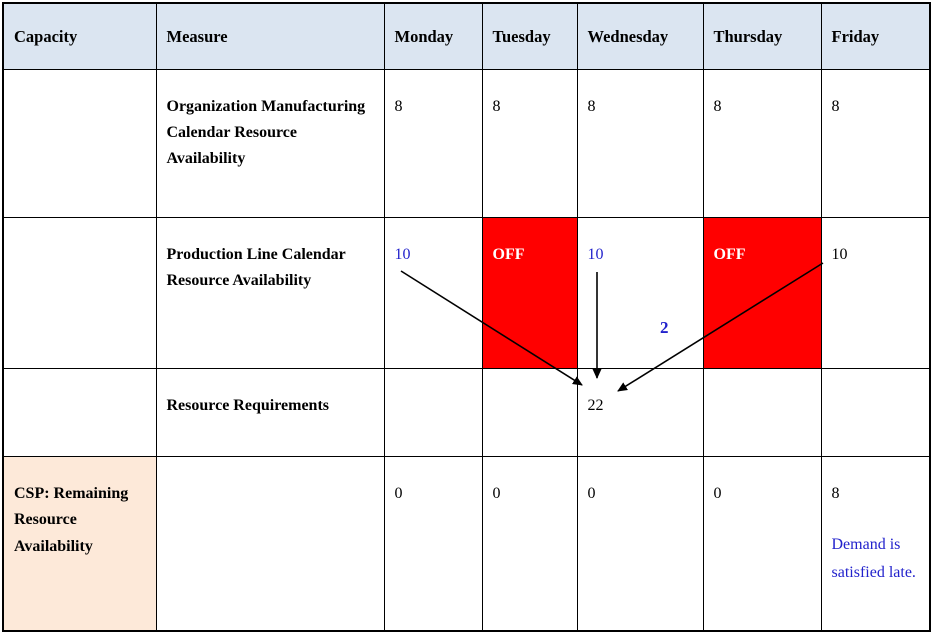 This screenshot has width=933, height=634. I want to click on cell-prod-monday: 10, so click(433, 293).